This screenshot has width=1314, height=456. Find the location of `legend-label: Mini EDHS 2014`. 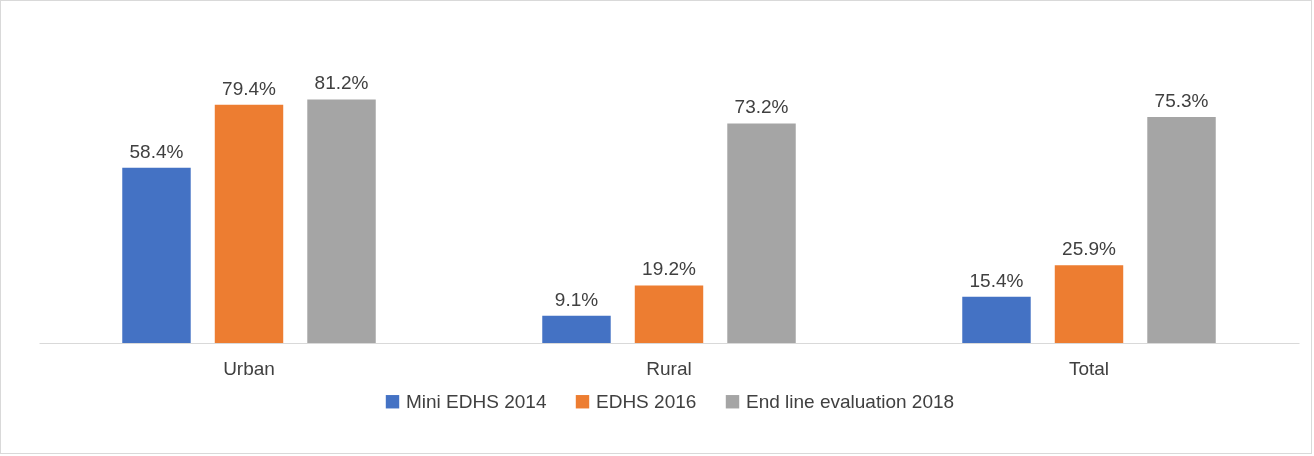

legend-label: Mini EDHS 2014 is located at coordinates (476, 401).